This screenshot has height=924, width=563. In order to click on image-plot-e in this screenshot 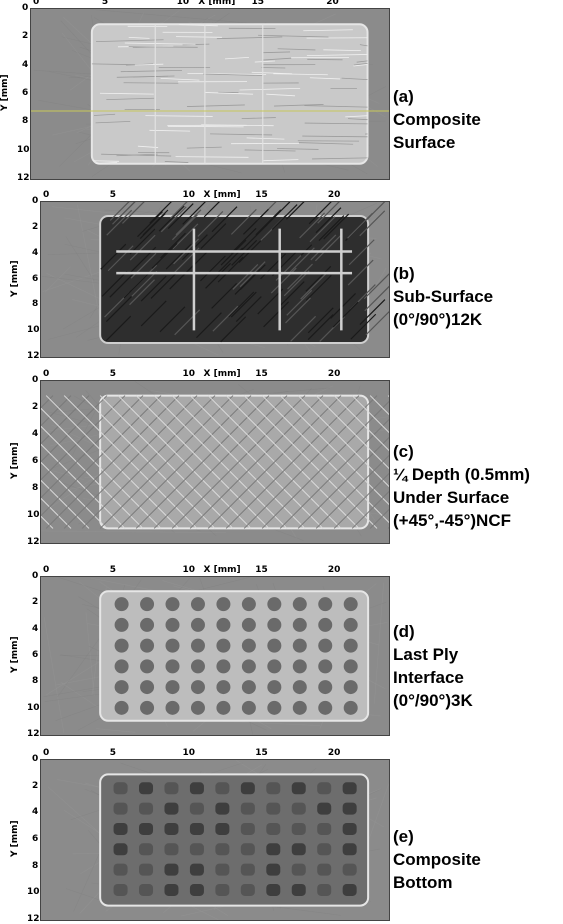, I will do `click(215, 840)`.